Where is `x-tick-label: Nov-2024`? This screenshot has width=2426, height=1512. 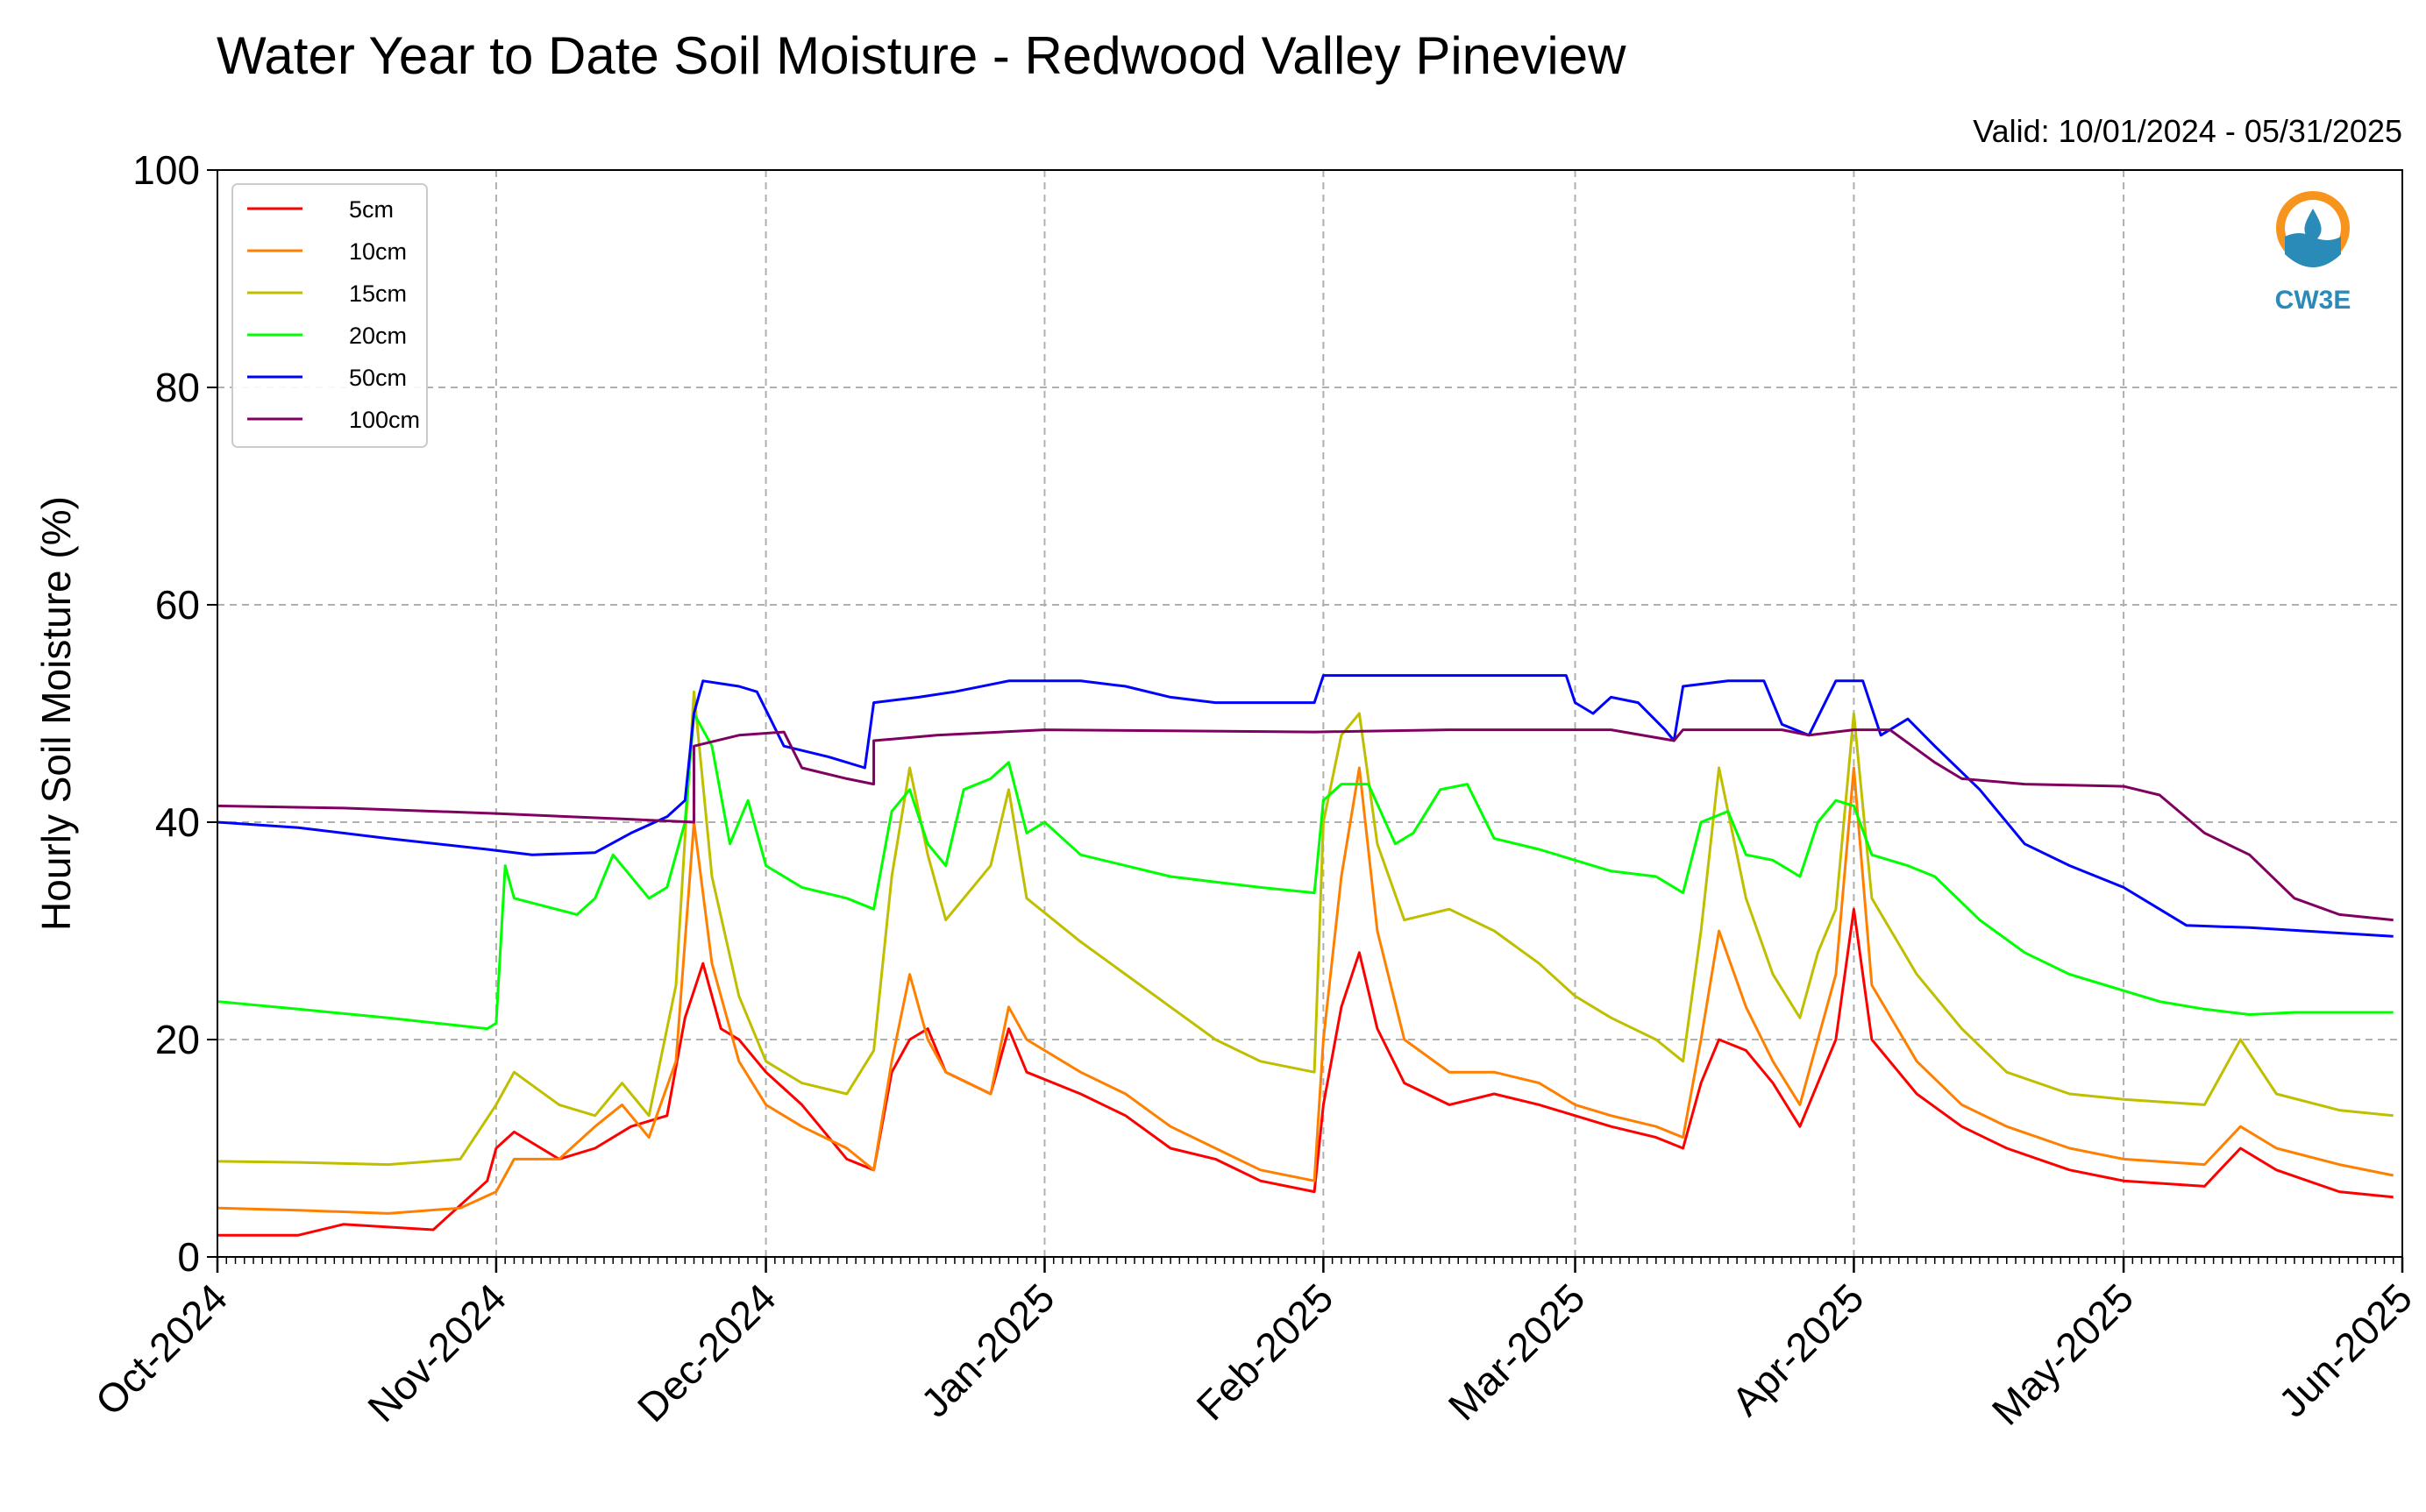
x-tick-label: Nov-2024 is located at coordinates (437, 1352).